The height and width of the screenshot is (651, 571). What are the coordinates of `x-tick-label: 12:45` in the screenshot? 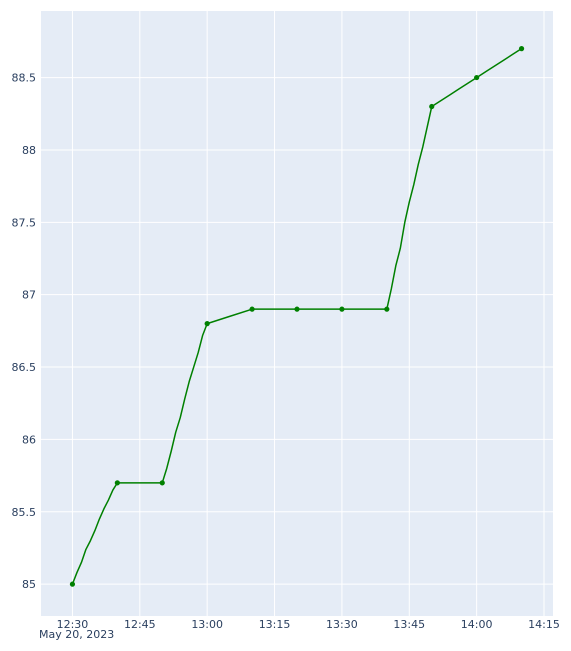 It's located at (140, 624).